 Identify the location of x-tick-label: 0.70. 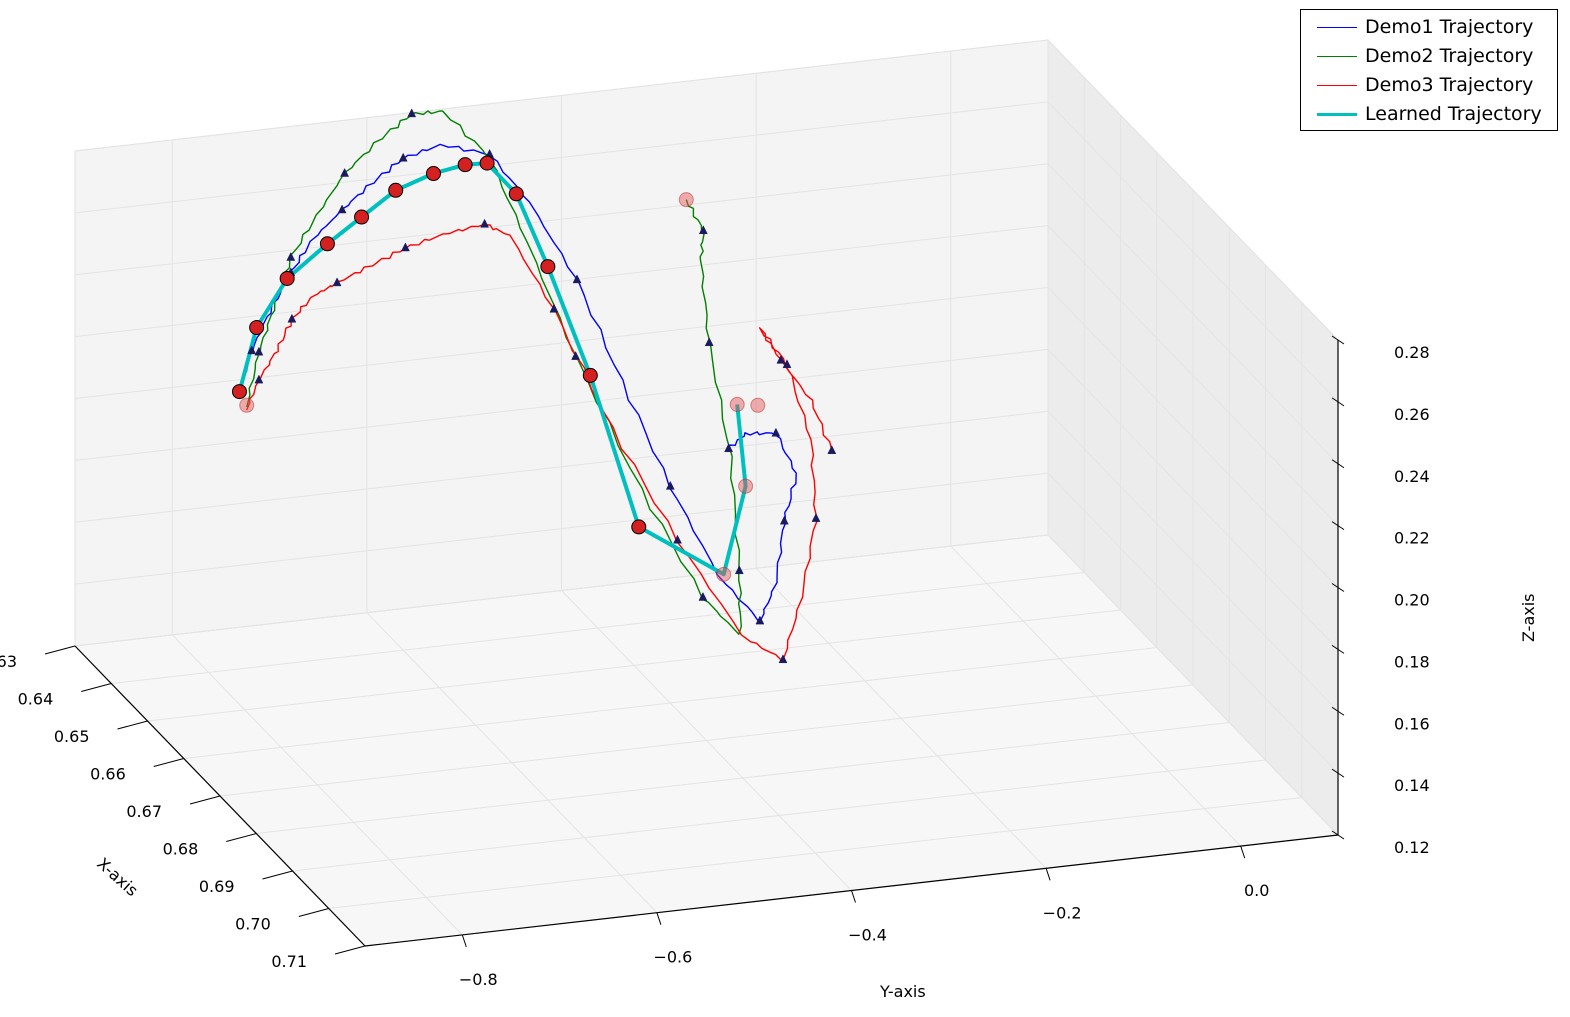
(253, 924).